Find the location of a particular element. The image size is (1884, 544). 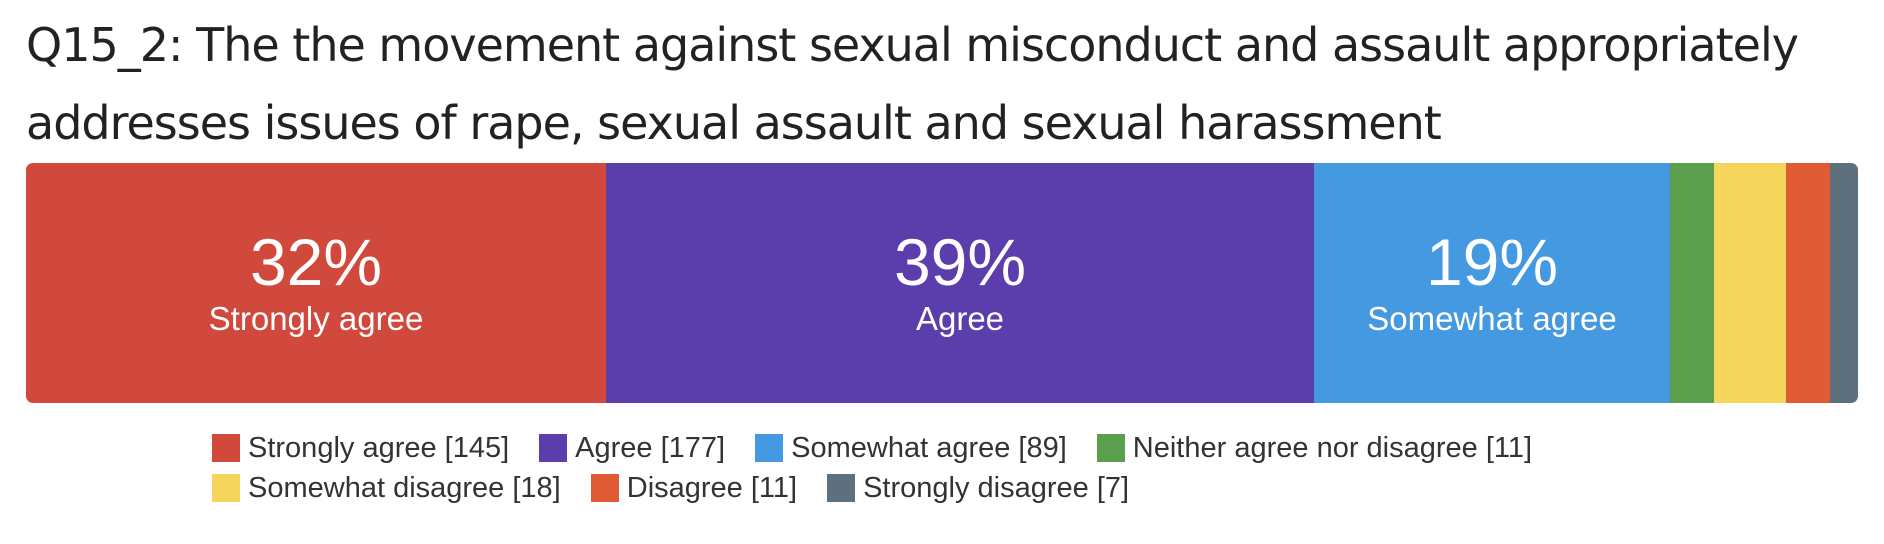

legend-item-disagree: Disagree [11] is located at coordinates (694, 488).